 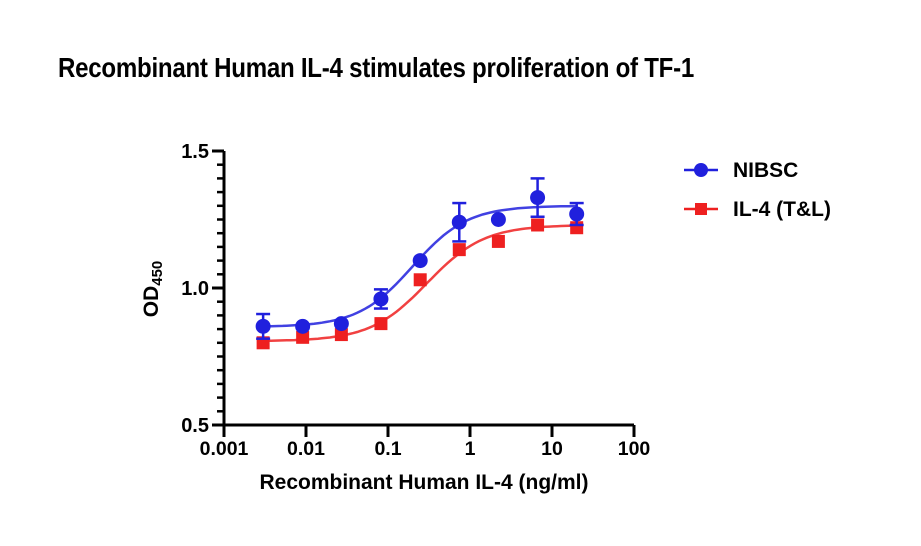 I want to click on nibsc-circle-marker-icon, so click(x=701, y=170).